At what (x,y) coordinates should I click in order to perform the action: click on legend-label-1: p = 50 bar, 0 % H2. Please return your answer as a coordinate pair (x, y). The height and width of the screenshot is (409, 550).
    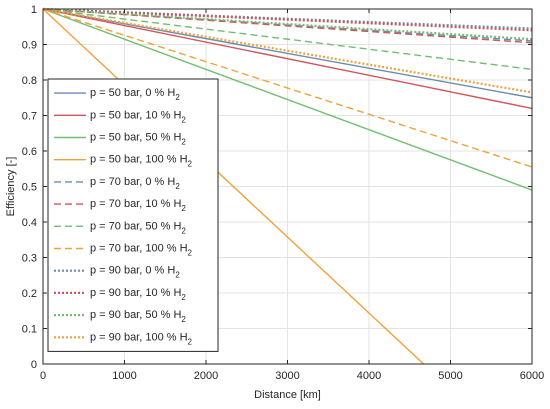
    Looking at the image, I should click on (135, 94).